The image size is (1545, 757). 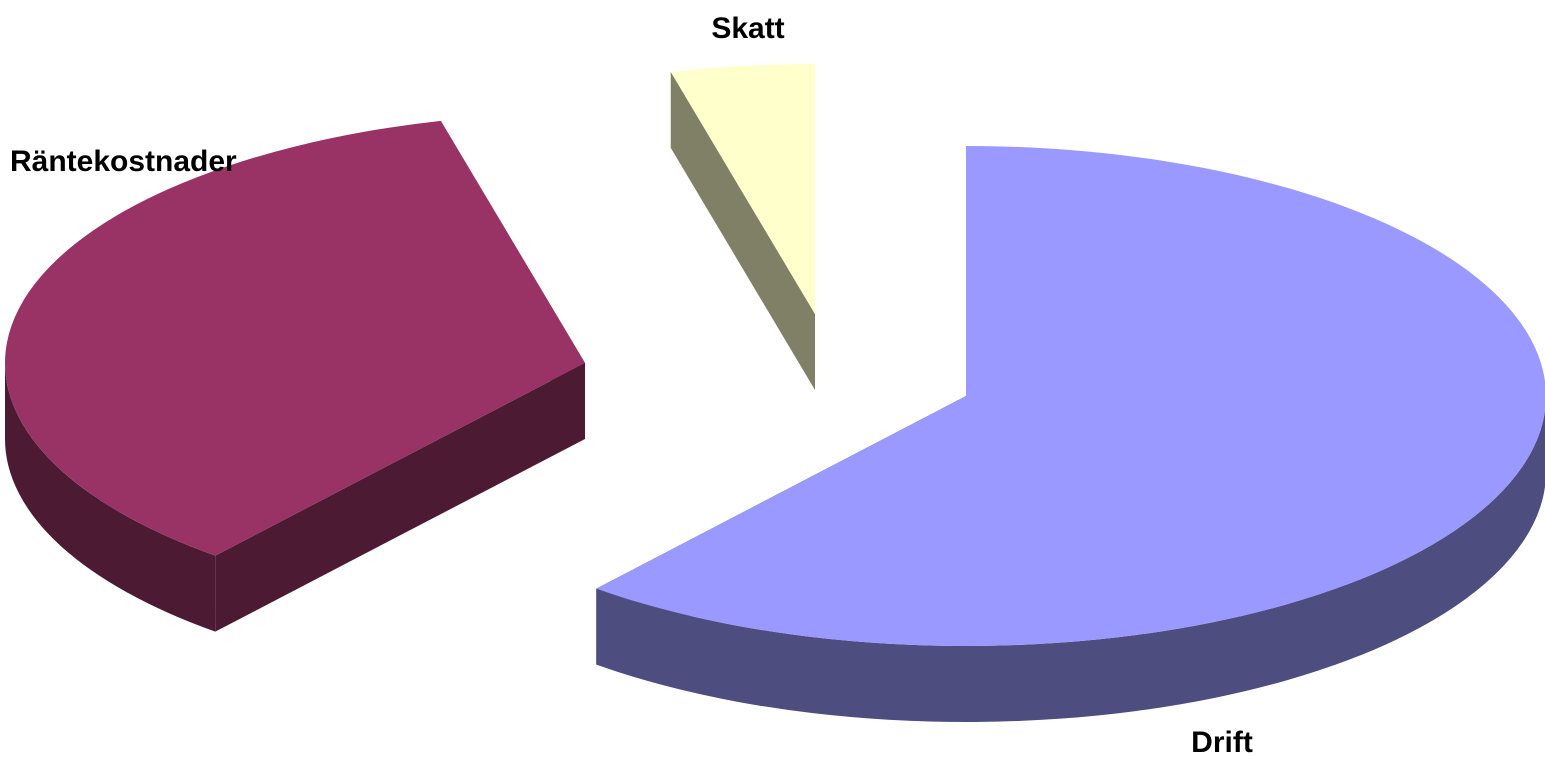 I want to click on slice-label-r-ntekostnader: Räntekostnader, so click(x=123, y=161).